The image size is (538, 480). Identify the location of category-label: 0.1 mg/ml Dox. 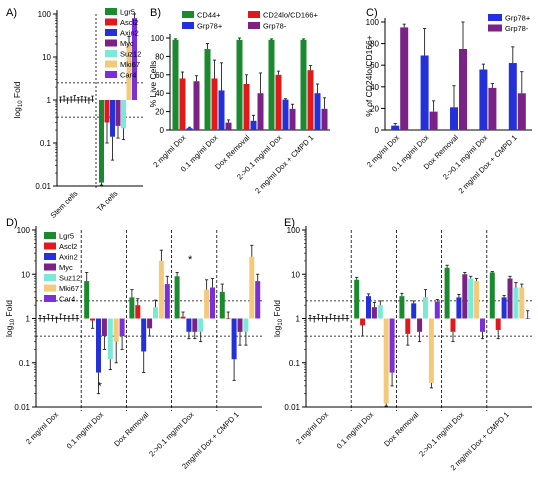
(355, 430).